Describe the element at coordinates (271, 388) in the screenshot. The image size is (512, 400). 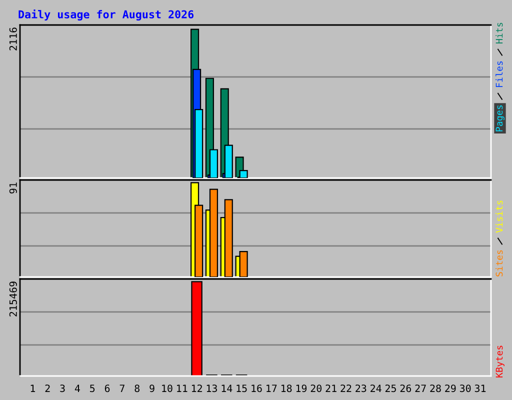
I see `x-tick-label: 17` at that location.